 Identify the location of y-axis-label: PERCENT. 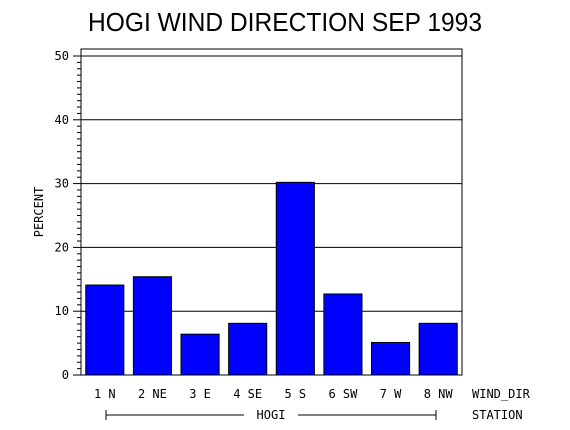
(39, 212).